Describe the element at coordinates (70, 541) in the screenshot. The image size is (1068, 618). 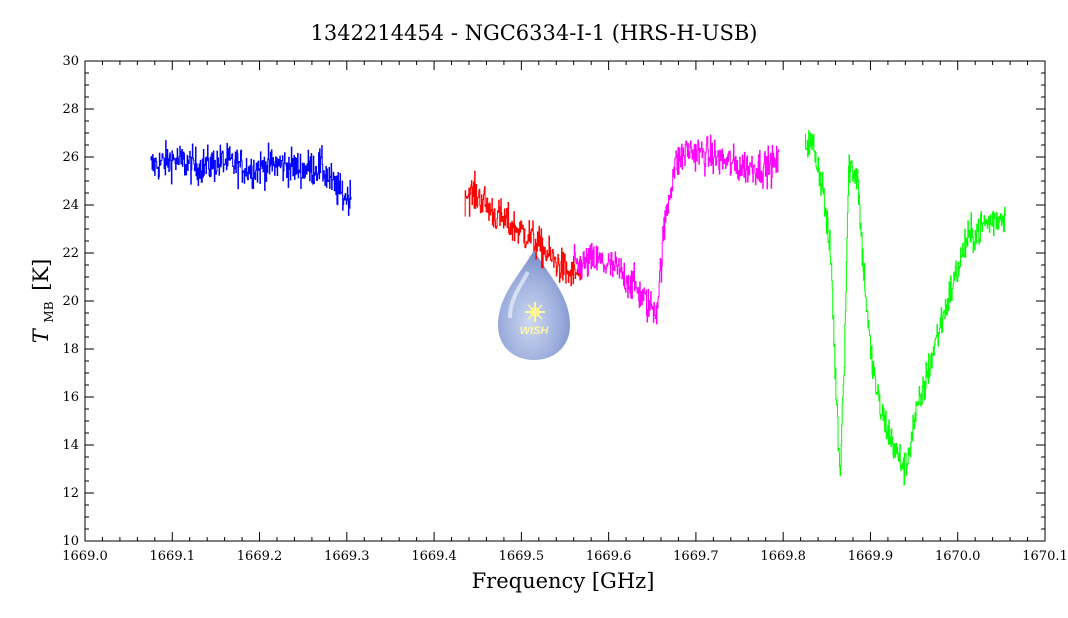
I see `y-tick-label: 10` at that location.